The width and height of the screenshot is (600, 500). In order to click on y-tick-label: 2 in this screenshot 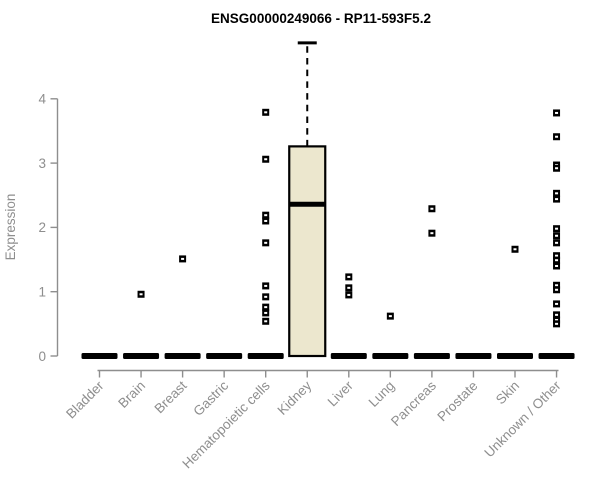, I will do `click(42, 227)`.